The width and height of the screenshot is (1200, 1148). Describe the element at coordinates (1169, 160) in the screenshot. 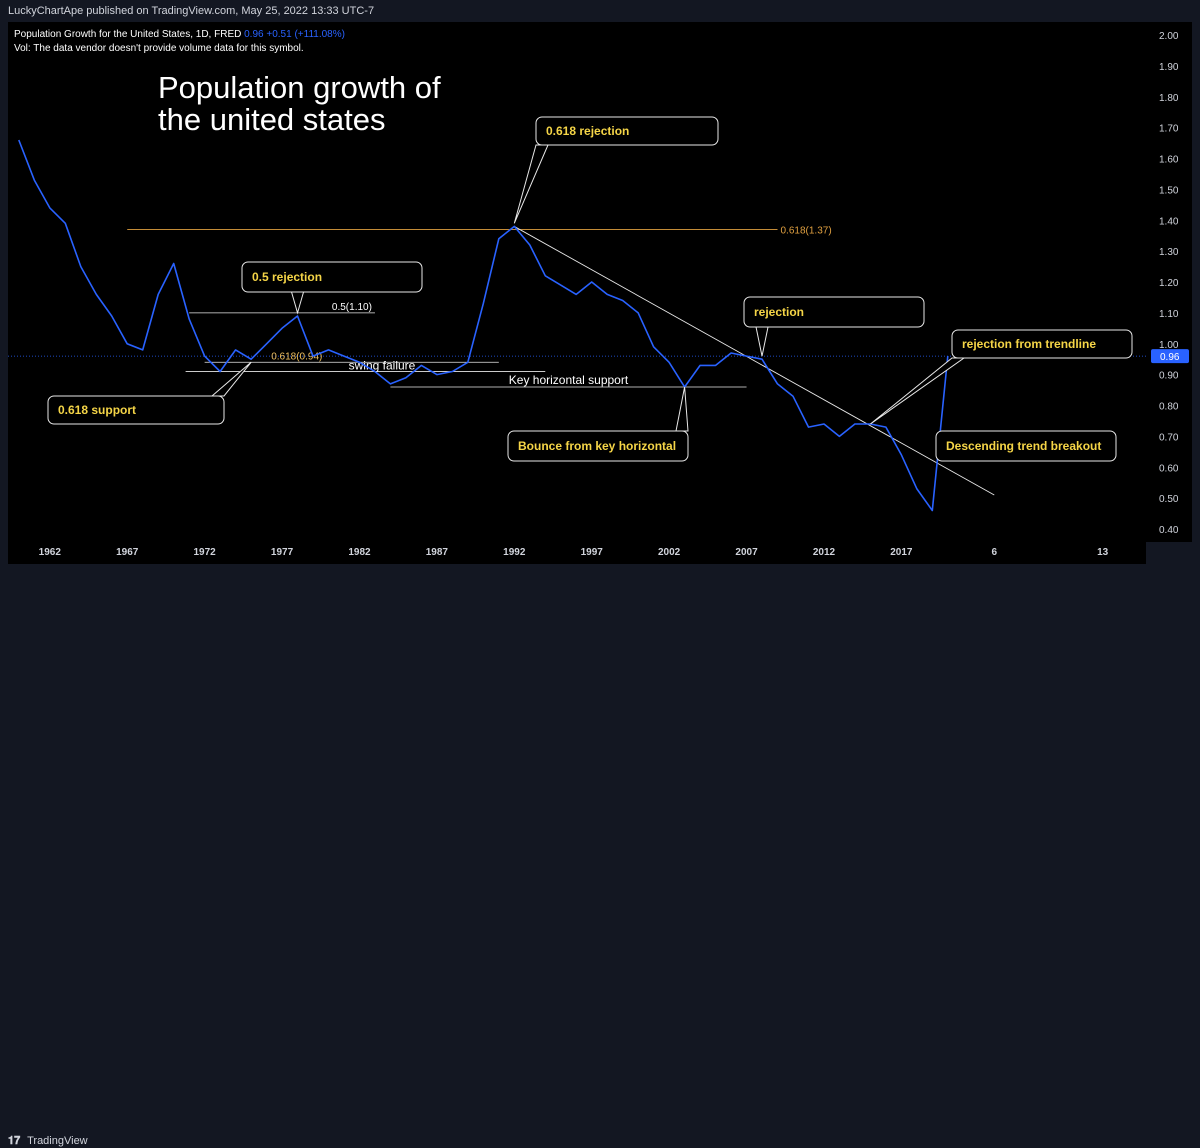

I see `y-tick-label: 1.60` at that location.